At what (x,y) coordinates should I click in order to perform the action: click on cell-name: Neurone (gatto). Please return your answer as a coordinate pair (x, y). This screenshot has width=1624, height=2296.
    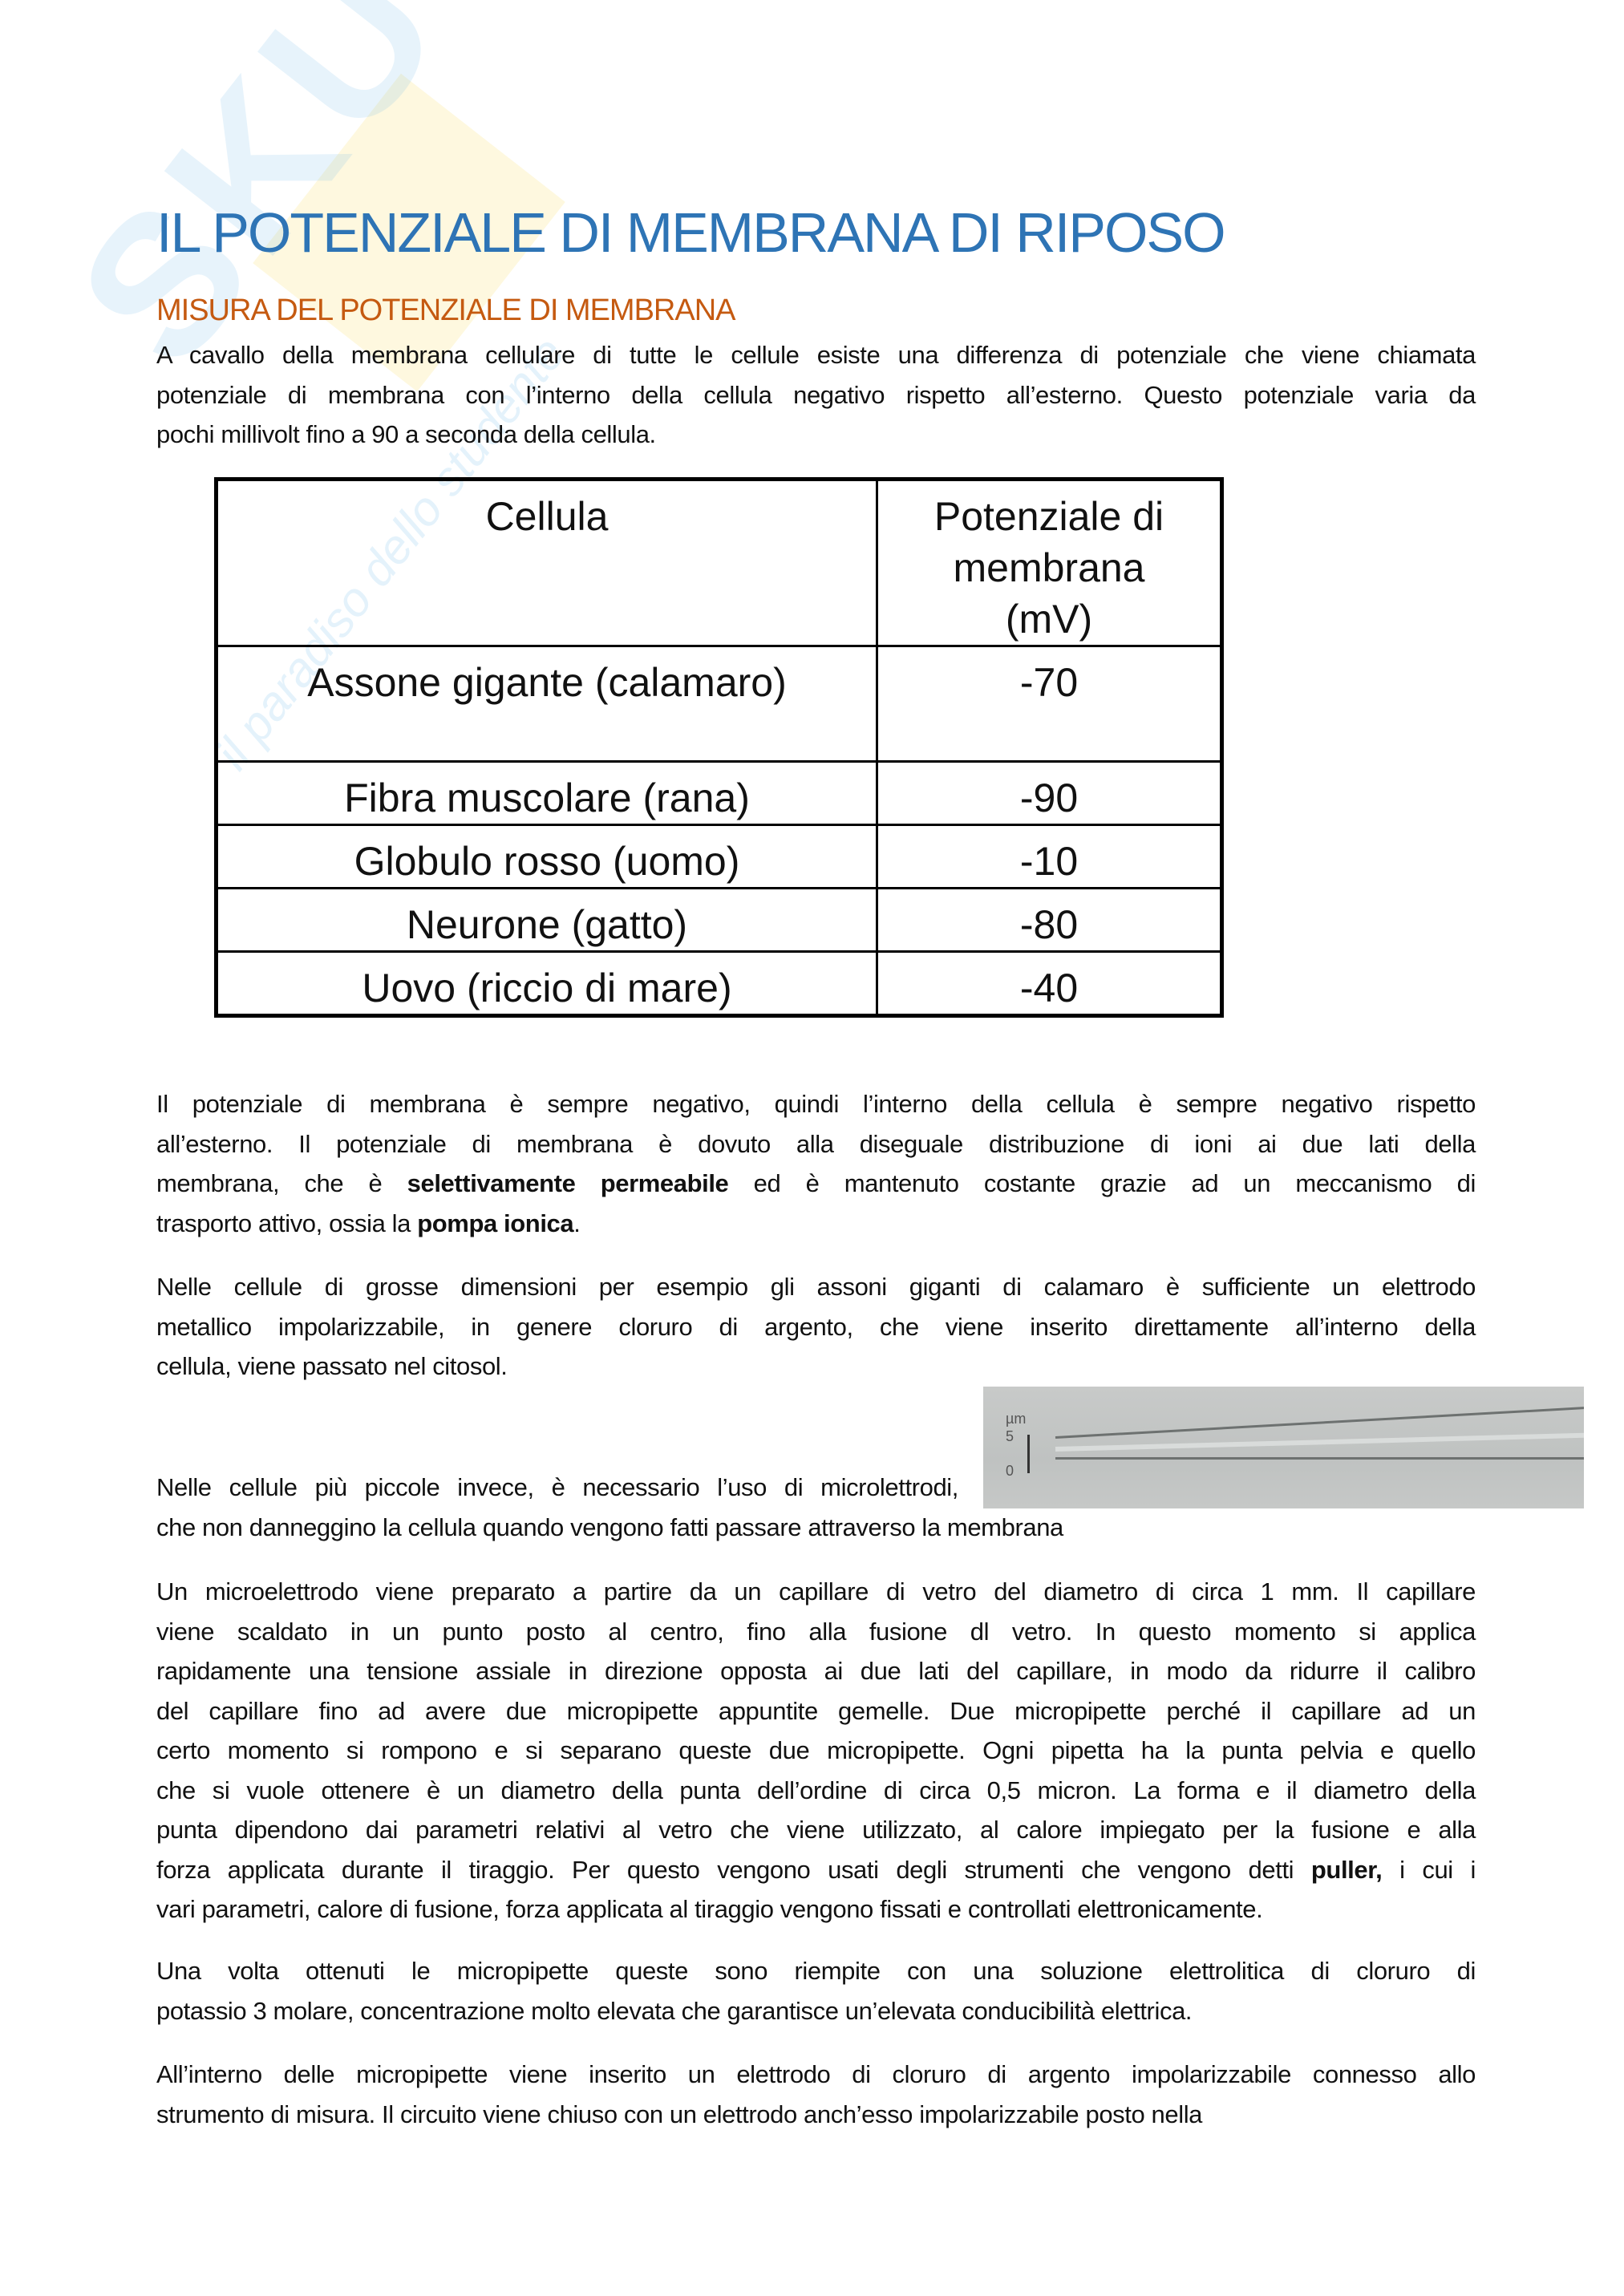
    Looking at the image, I should click on (546, 920).